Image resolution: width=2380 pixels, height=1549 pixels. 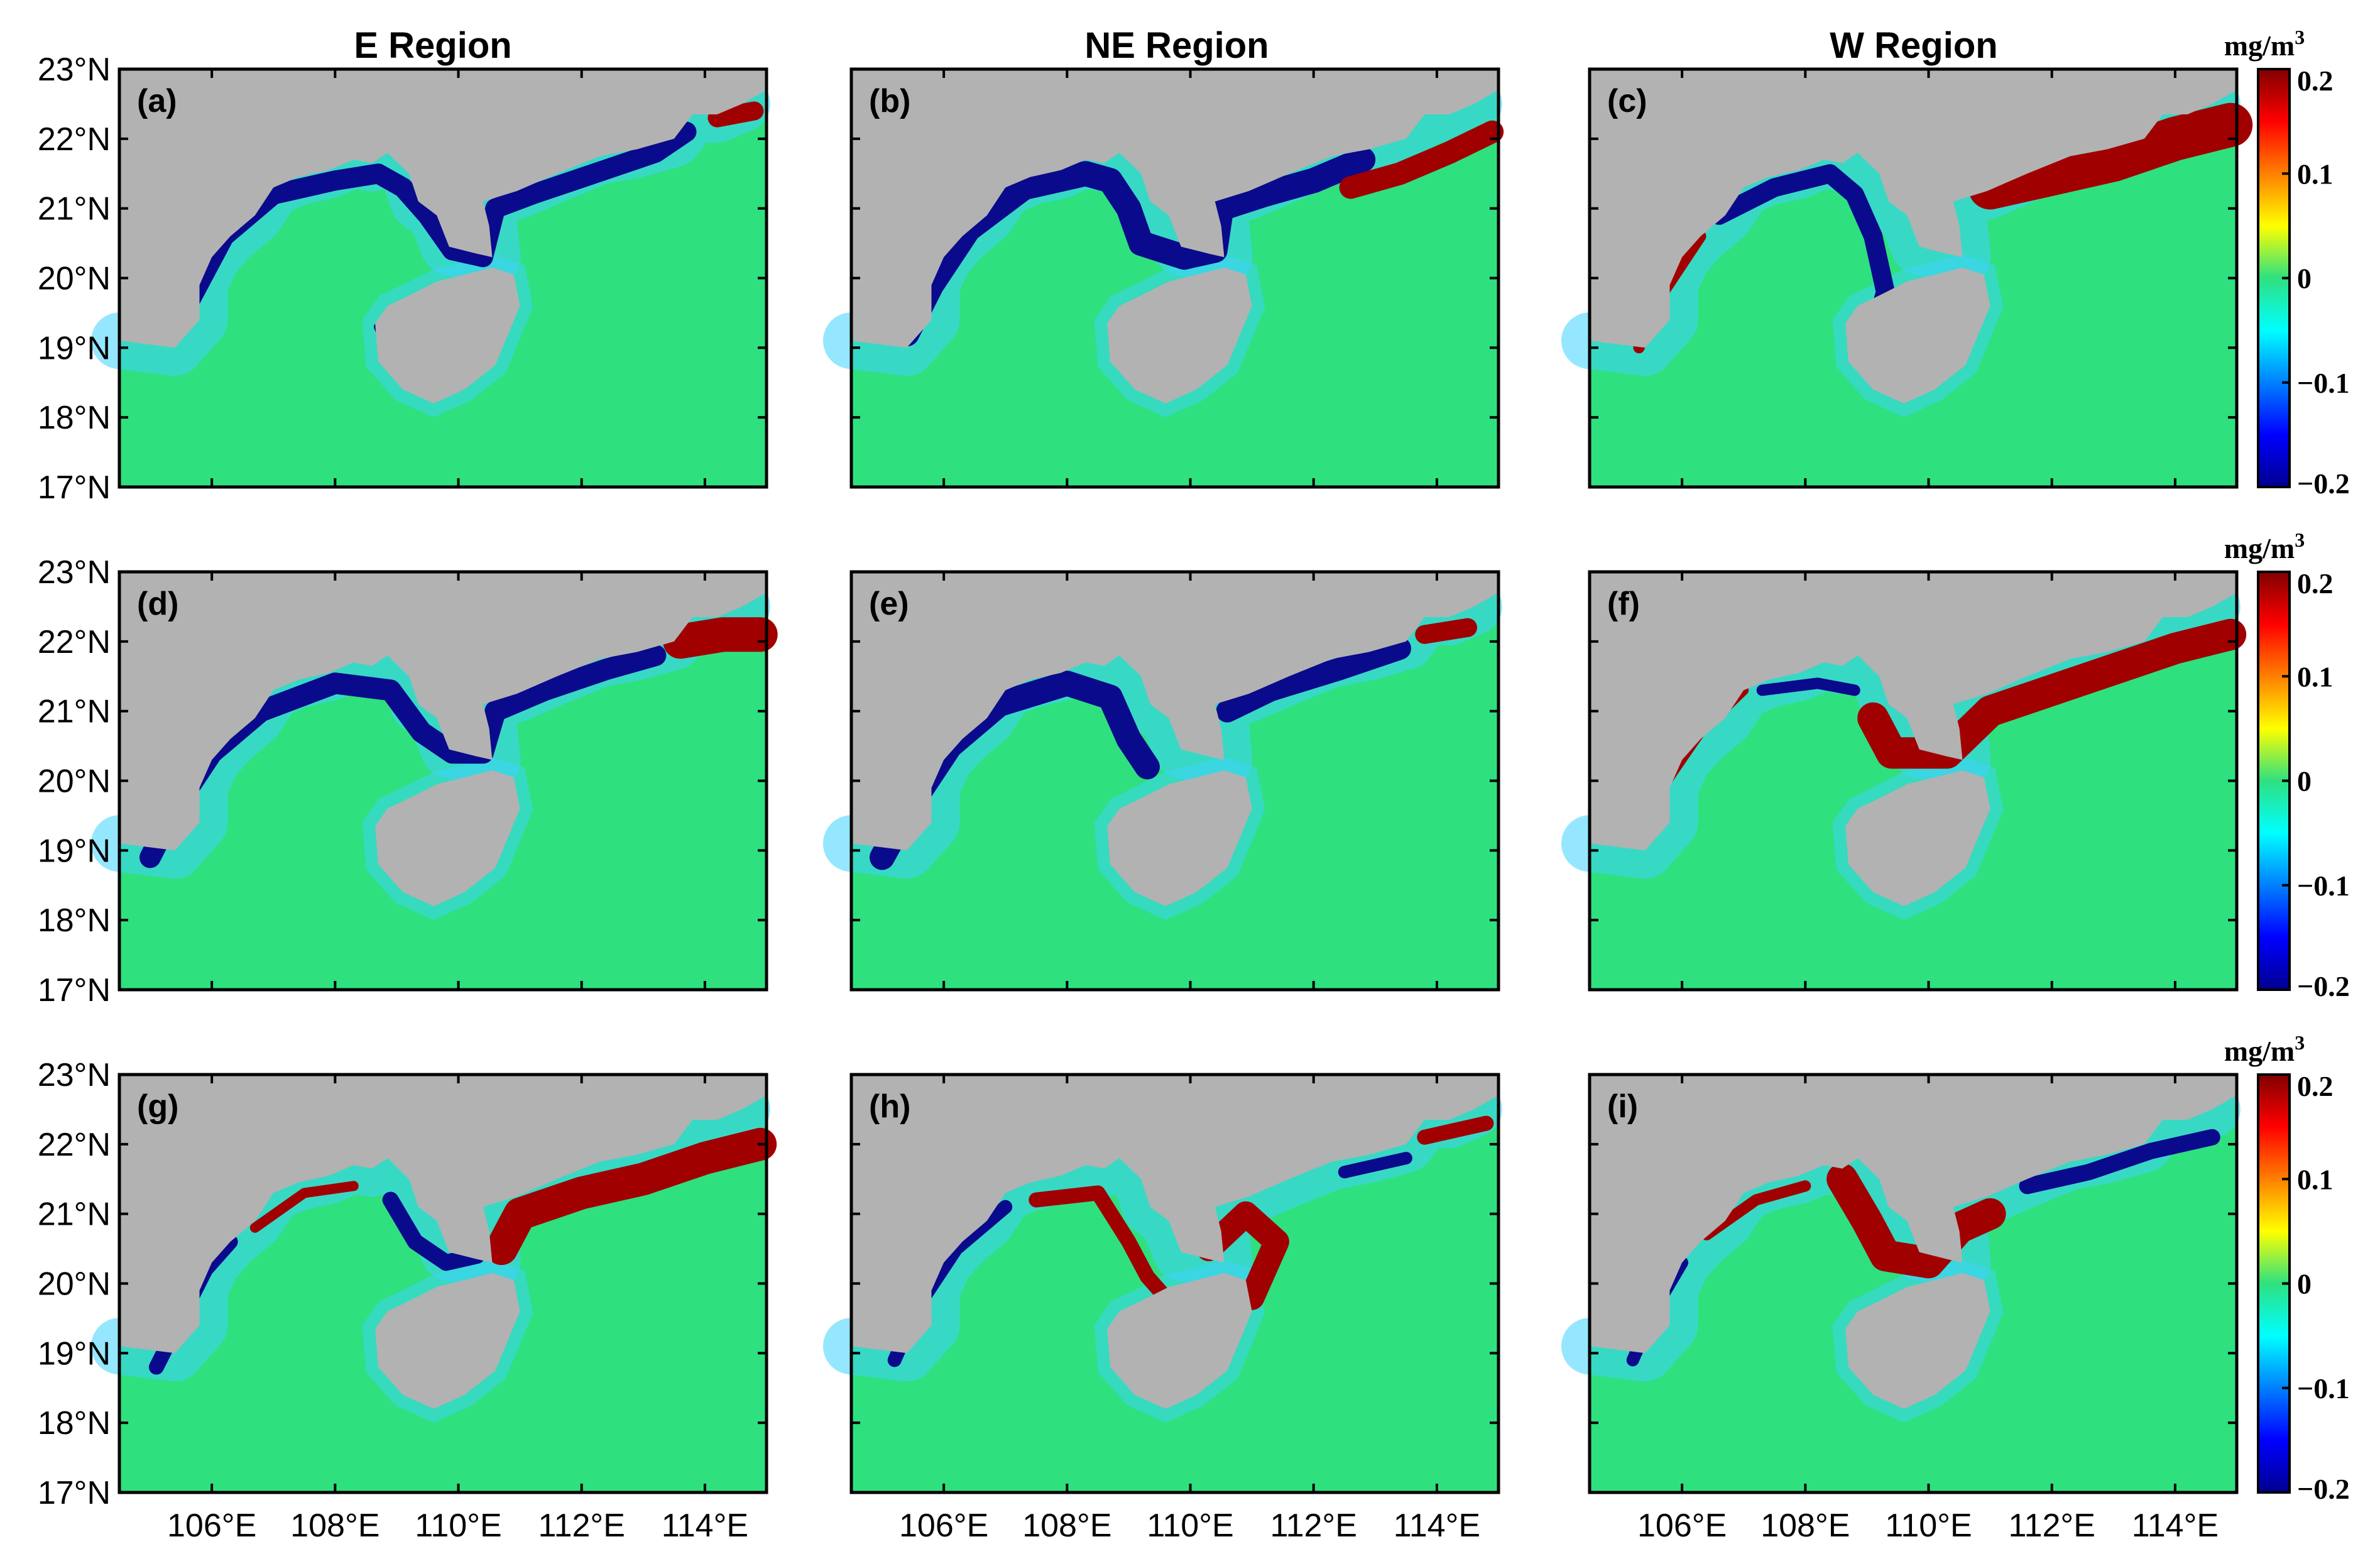 What do you see at coordinates (1913, 45) in the screenshot?
I see `column-title-w-region: W Region` at bounding box center [1913, 45].